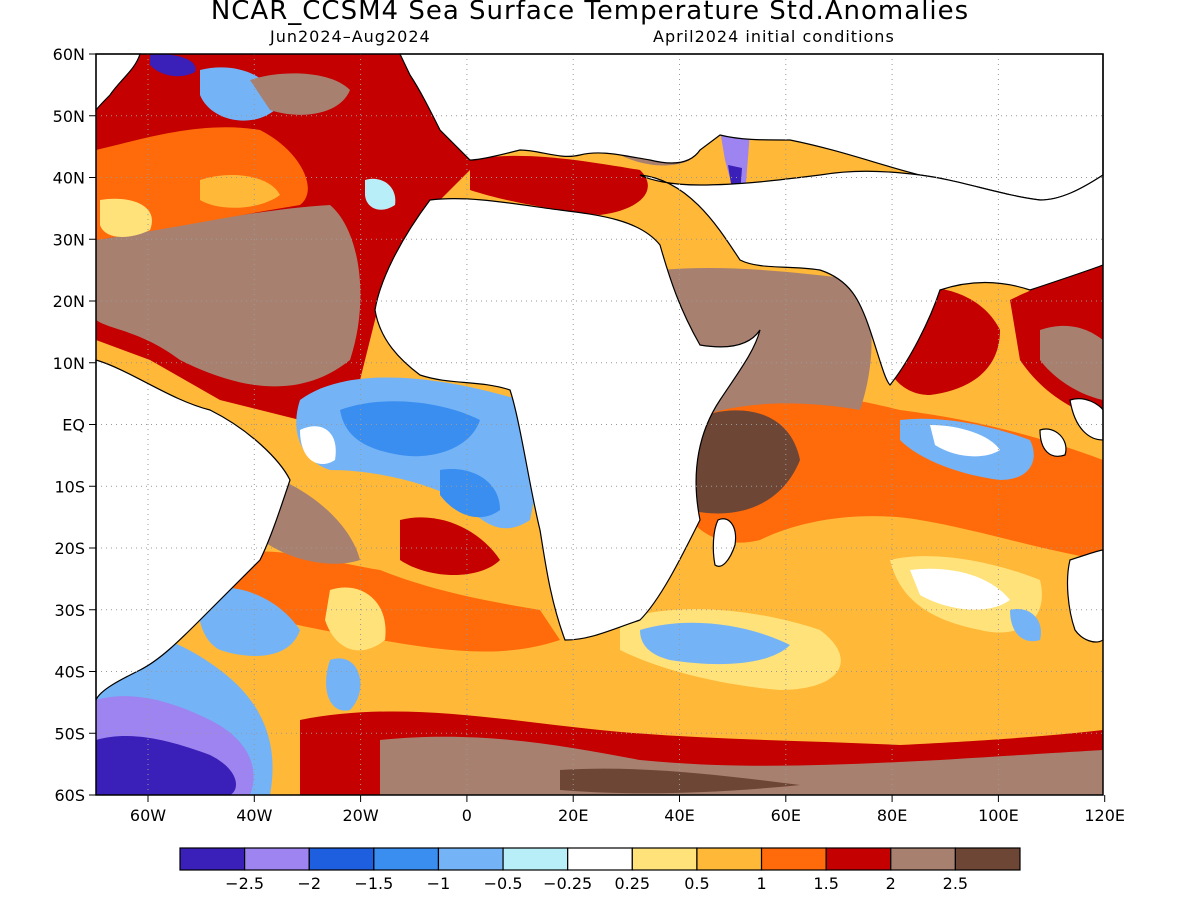 This screenshot has width=1200, height=900. Describe the element at coordinates (69, 301) in the screenshot. I see `lat-label: 20N` at that location.